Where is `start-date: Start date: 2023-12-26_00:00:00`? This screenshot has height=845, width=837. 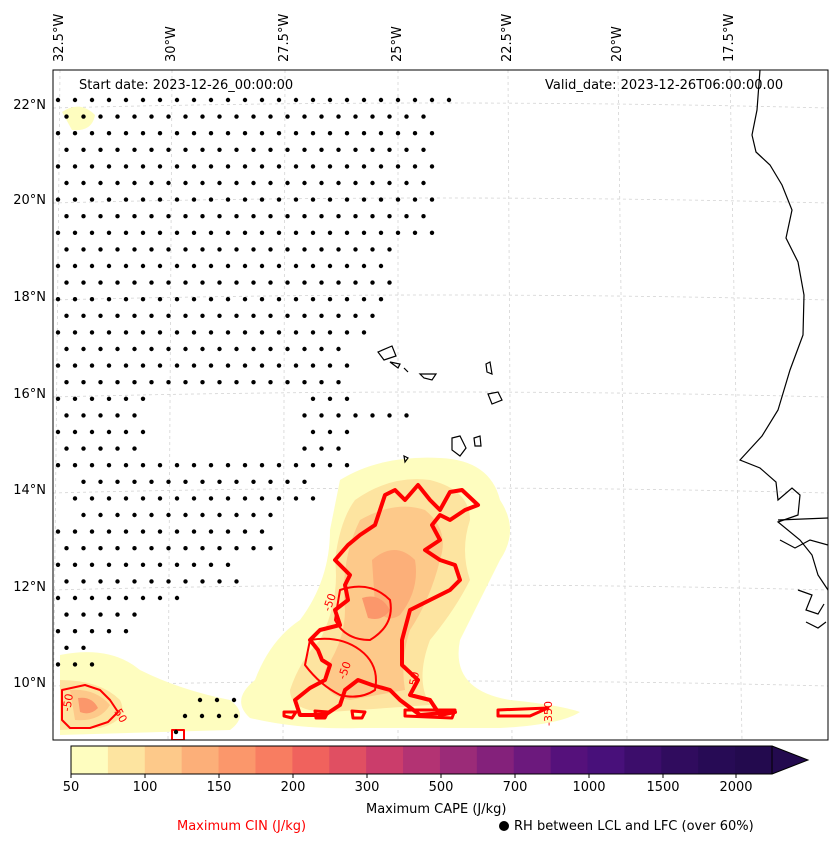 start-date: Start date: 2023-12-26_00:00:00 is located at coordinates (186, 85).